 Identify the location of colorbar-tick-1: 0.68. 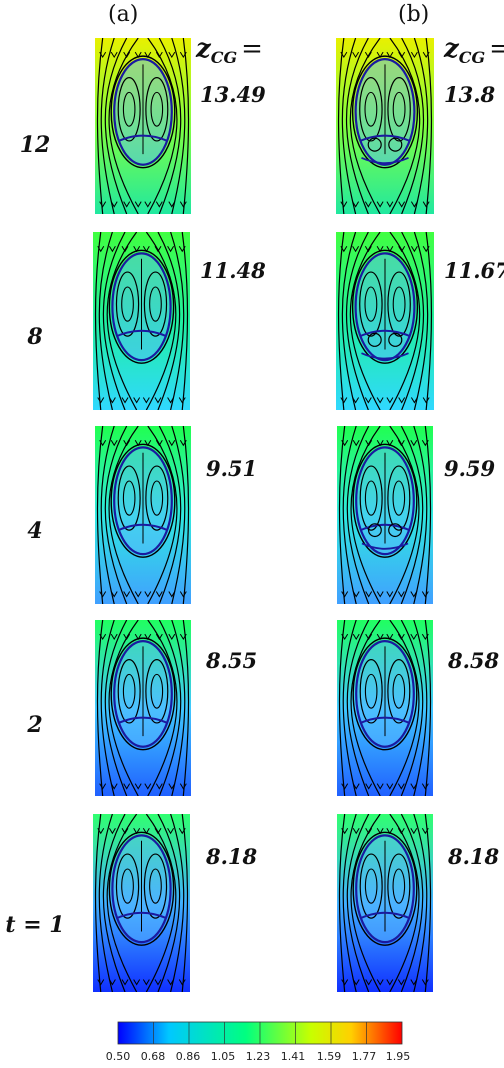
(153, 1056).